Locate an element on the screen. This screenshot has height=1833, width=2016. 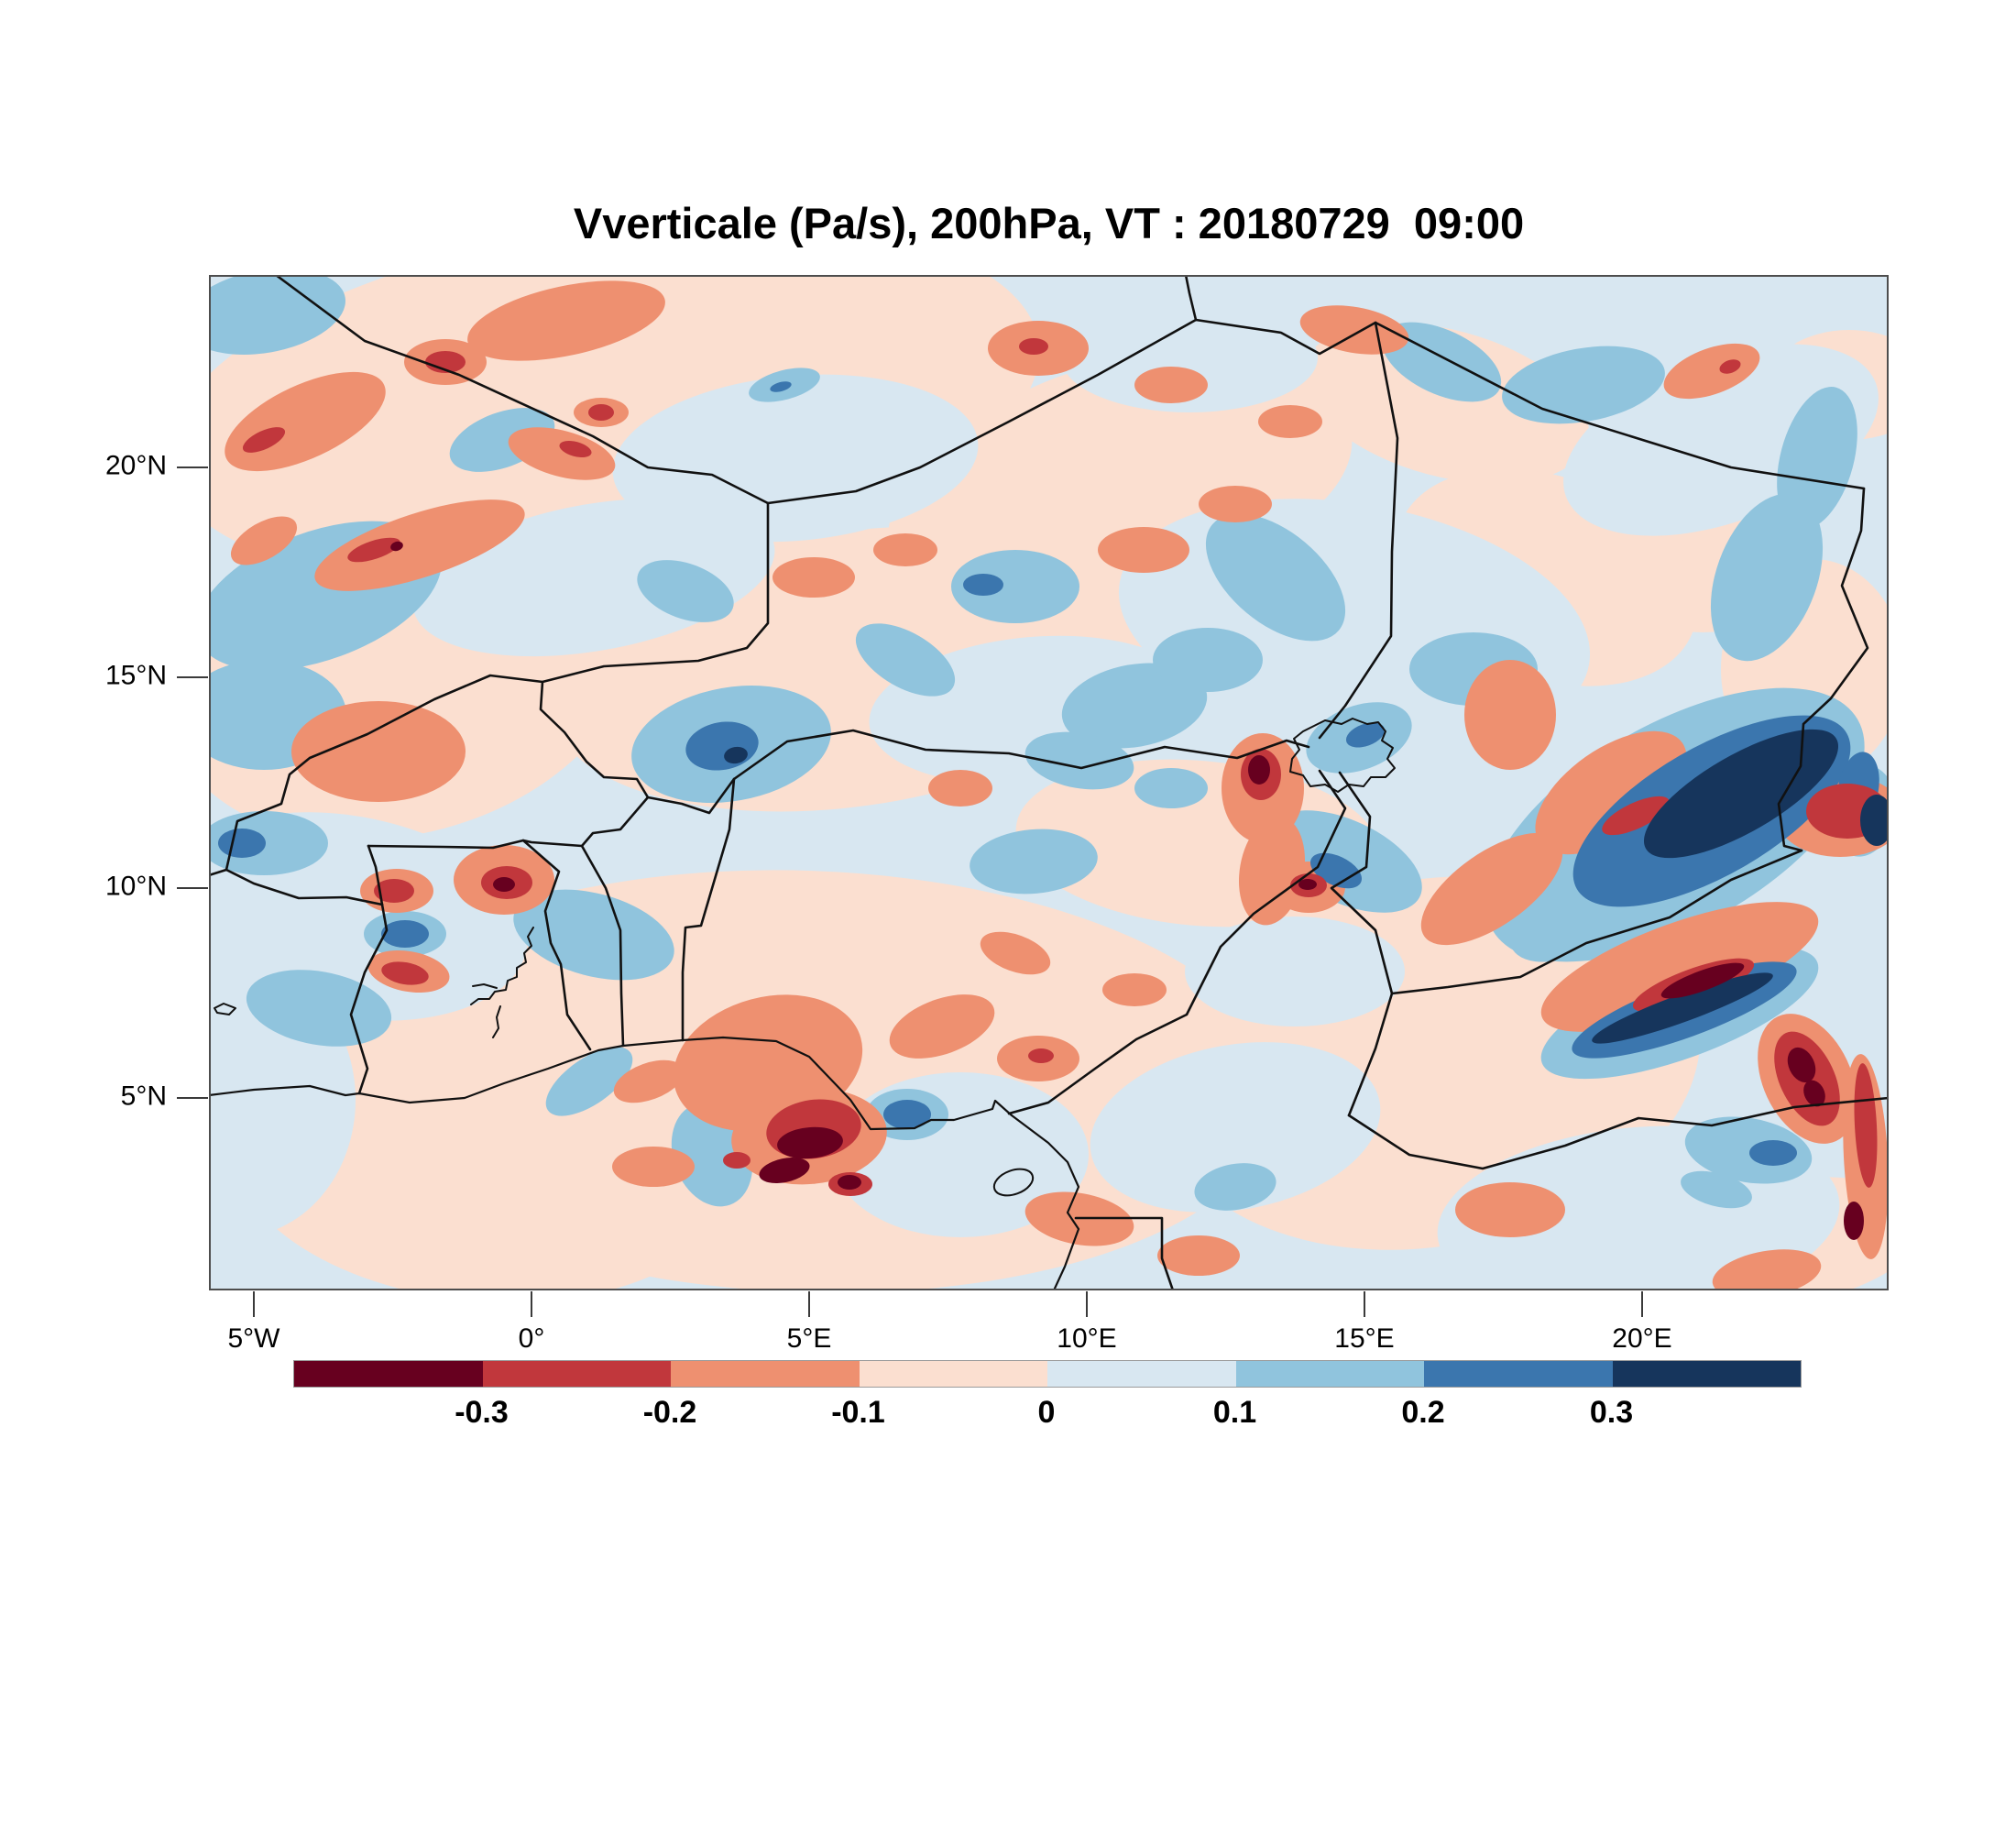
colorbar-tick-label: 0.2 is located at coordinates (1423, 1412).